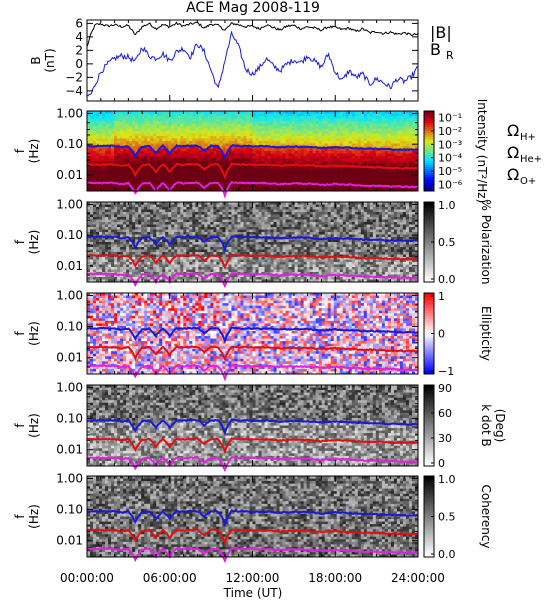  I want to click on colorbar-step, so click(429, 126).